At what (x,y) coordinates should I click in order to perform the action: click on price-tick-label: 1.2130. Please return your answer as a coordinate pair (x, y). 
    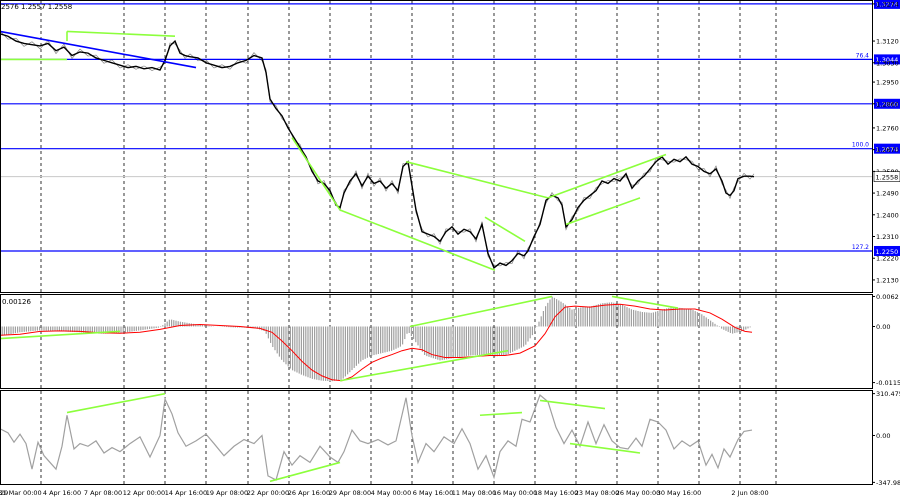
    Looking at the image, I should click on (887, 280).